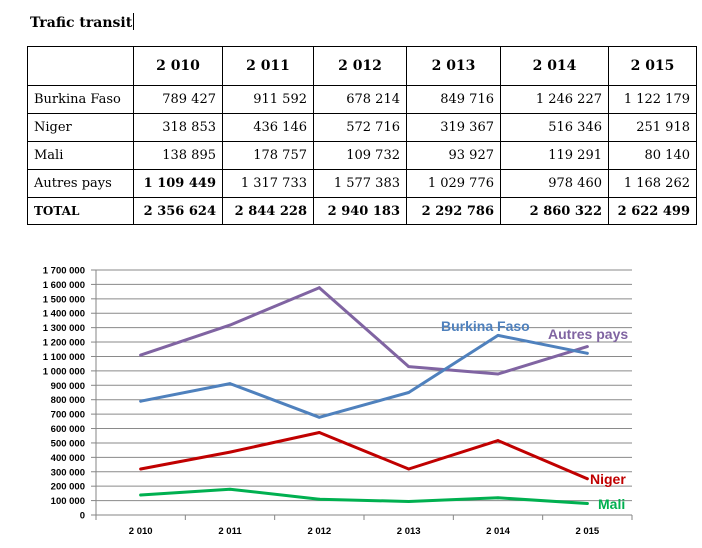  I want to click on row-label: Niger, so click(80, 127).